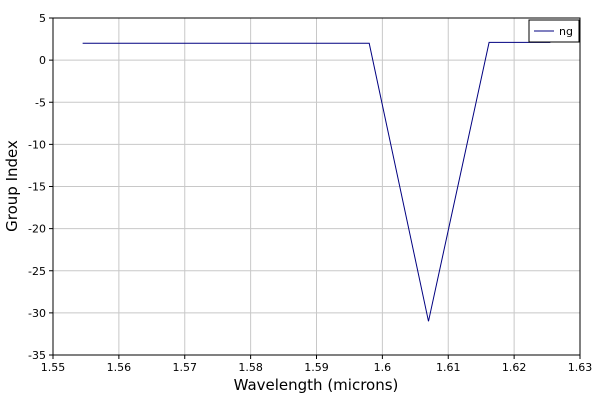  What do you see at coordinates (448, 367) in the screenshot?
I see `x-tick-label: 1.61` at bounding box center [448, 367].